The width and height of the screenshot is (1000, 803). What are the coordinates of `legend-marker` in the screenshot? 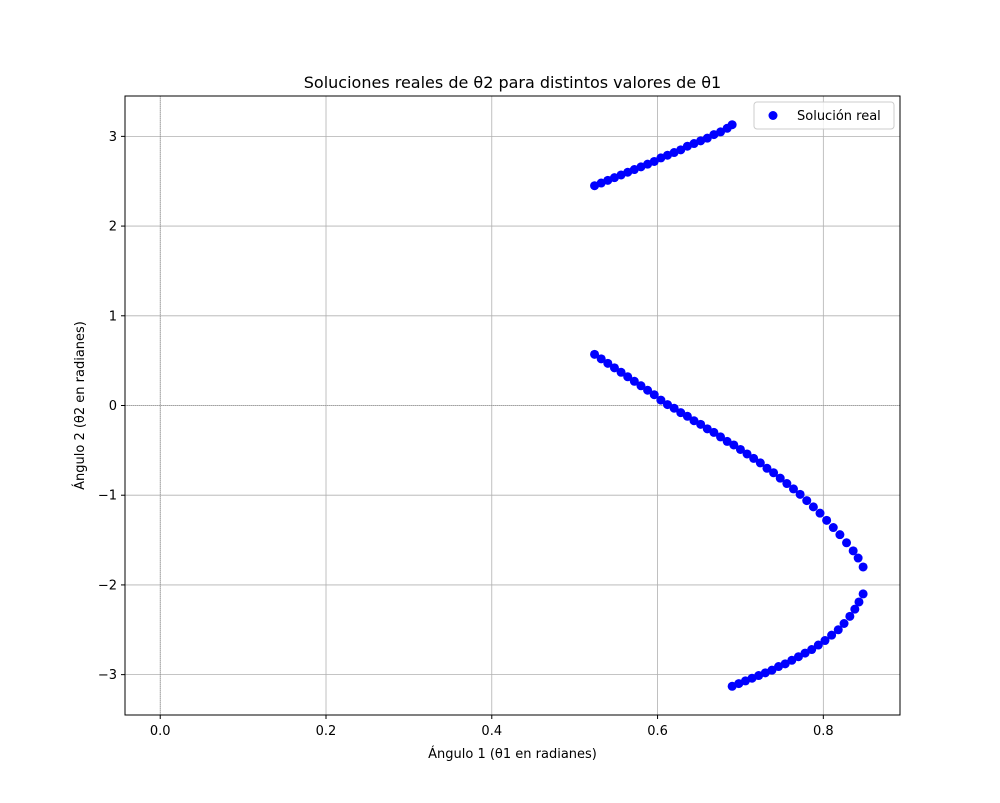 It's located at (773, 115).